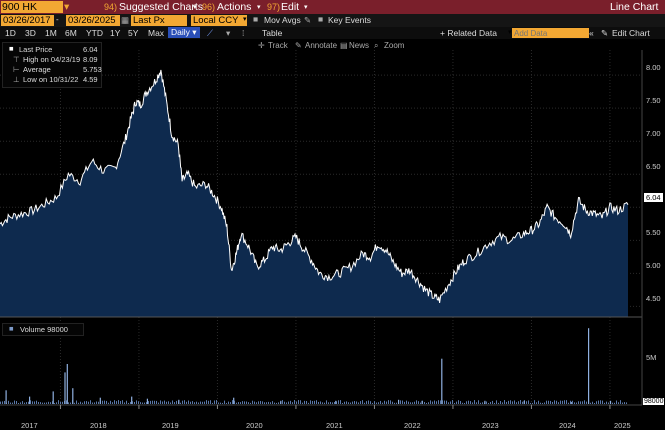 Image resolution: width=665 pixels, height=430 pixels. Describe the element at coordinates (93, 20) in the screenshot. I see `end-date-field: 03/26/2025` at that location.